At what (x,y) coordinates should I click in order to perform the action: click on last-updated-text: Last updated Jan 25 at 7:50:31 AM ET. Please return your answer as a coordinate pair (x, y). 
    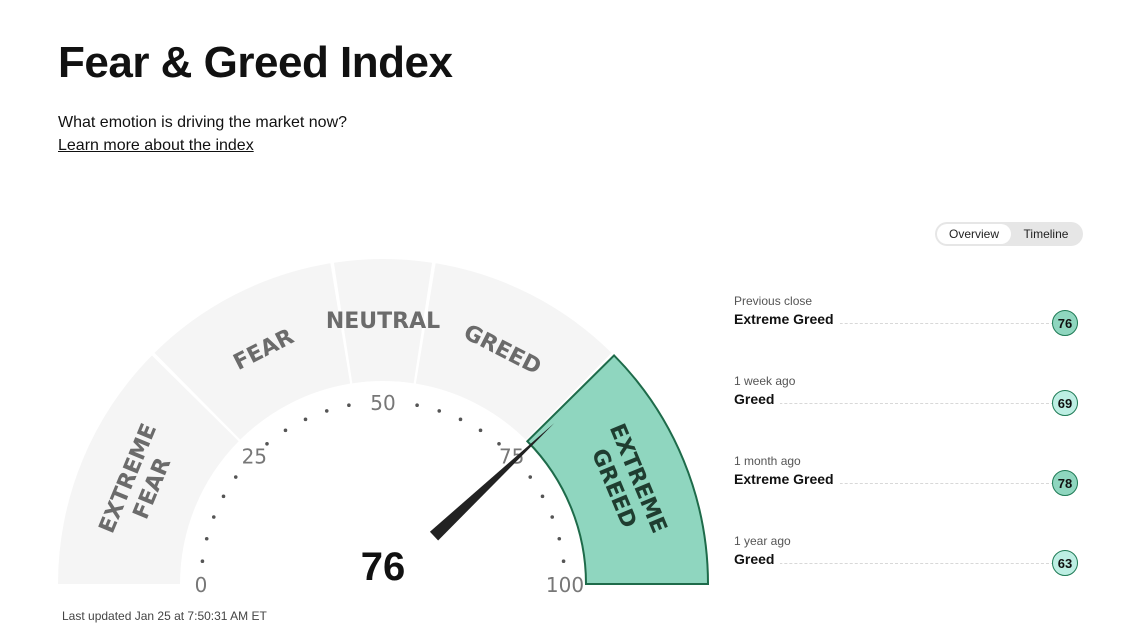
    Looking at the image, I should click on (164, 616).